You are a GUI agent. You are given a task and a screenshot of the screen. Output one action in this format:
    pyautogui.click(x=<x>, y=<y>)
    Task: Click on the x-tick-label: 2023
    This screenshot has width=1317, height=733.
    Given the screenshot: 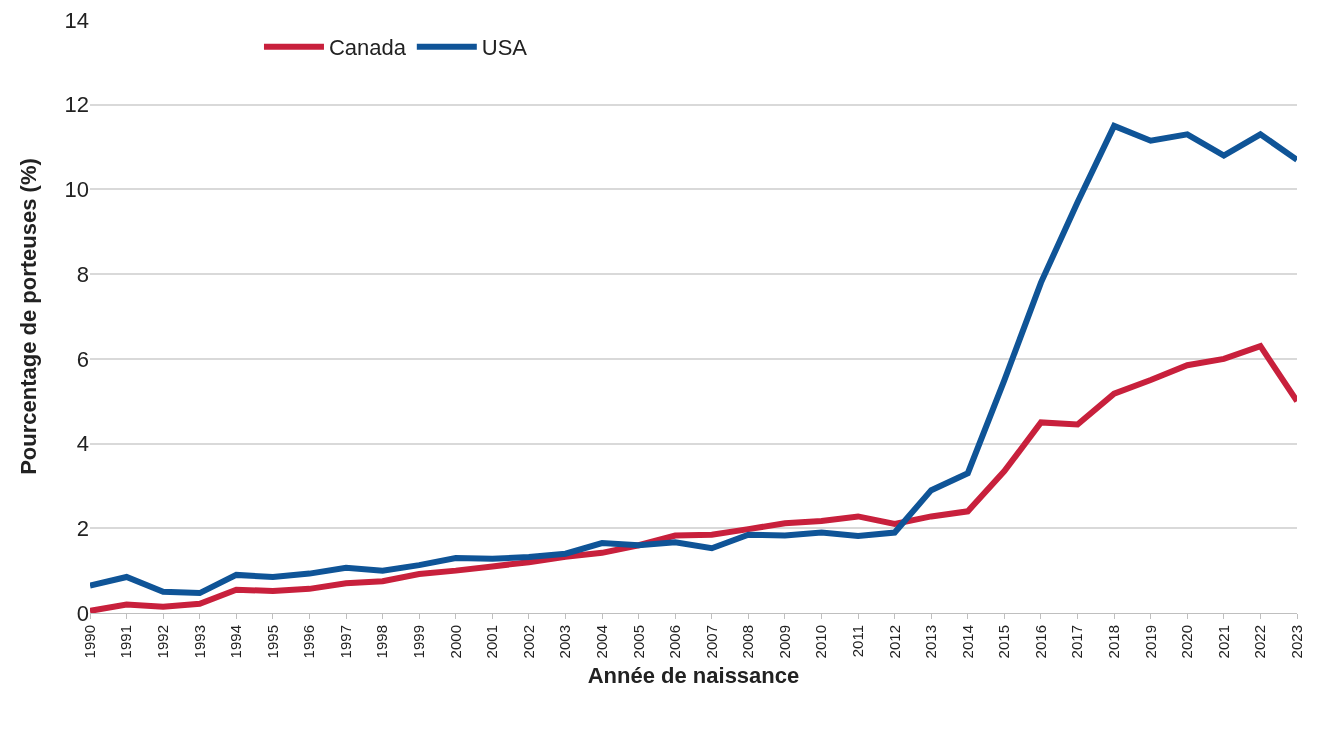 What is the action you would take?
    pyautogui.click(x=1296, y=642)
    